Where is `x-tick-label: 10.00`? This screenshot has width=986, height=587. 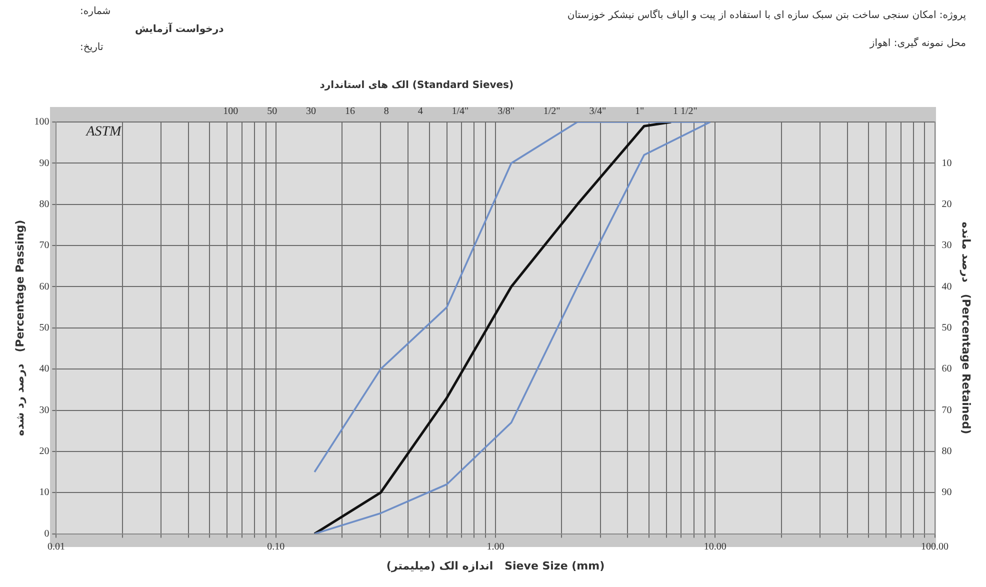 x-tick-label: 10.00 is located at coordinates (715, 546).